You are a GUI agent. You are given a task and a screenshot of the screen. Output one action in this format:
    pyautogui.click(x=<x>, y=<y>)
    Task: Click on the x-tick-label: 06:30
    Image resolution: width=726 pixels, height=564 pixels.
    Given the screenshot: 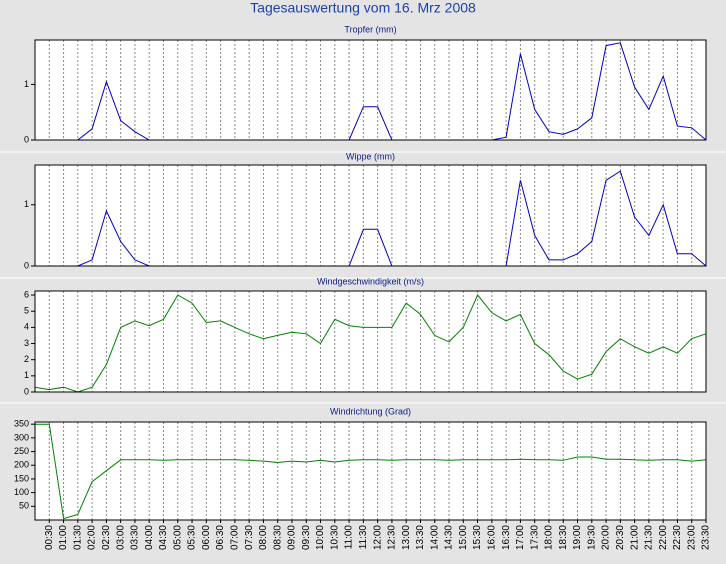 What is the action you would take?
    pyautogui.click(x=220, y=537)
    